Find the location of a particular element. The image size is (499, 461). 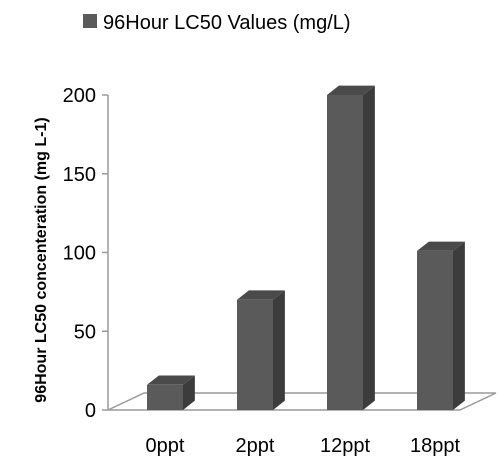

y-tick-label: 200 is located at coordinates (79, 96).